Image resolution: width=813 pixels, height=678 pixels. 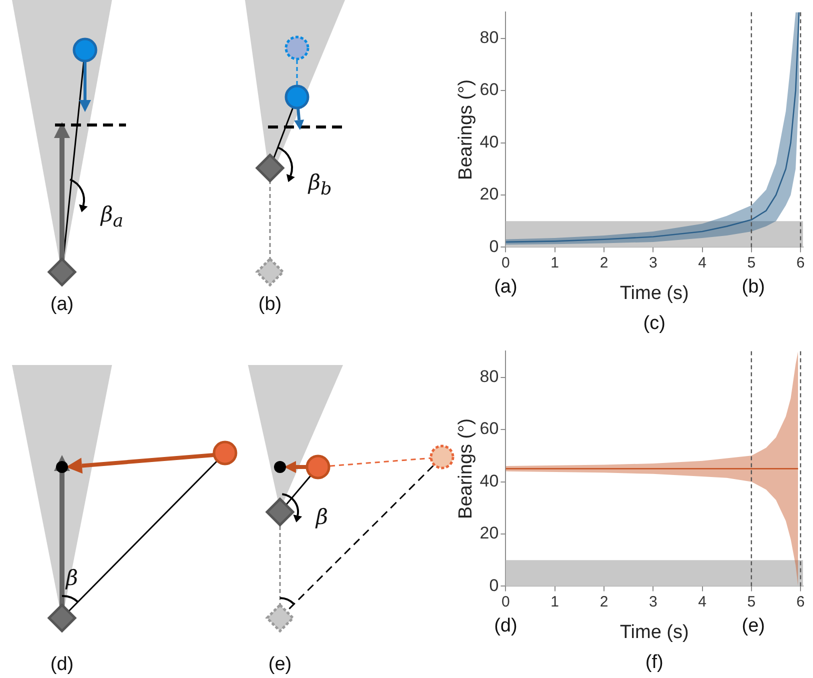 What do you see at coordinates (654, 663) in the screenshot?
I see `text: (f)` at bounding box center [654, 663].